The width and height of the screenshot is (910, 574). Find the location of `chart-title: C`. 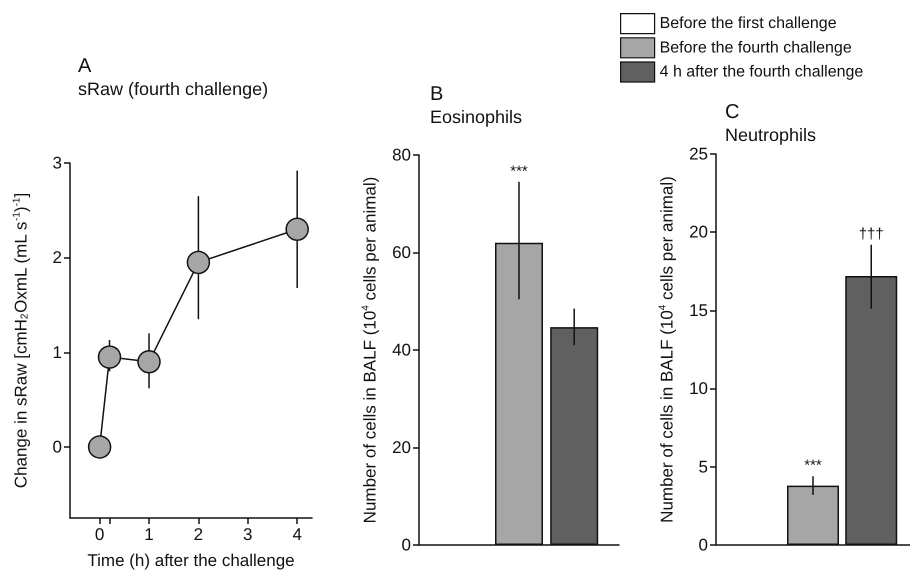

chart-title: C is located at coordinates (732, 112).